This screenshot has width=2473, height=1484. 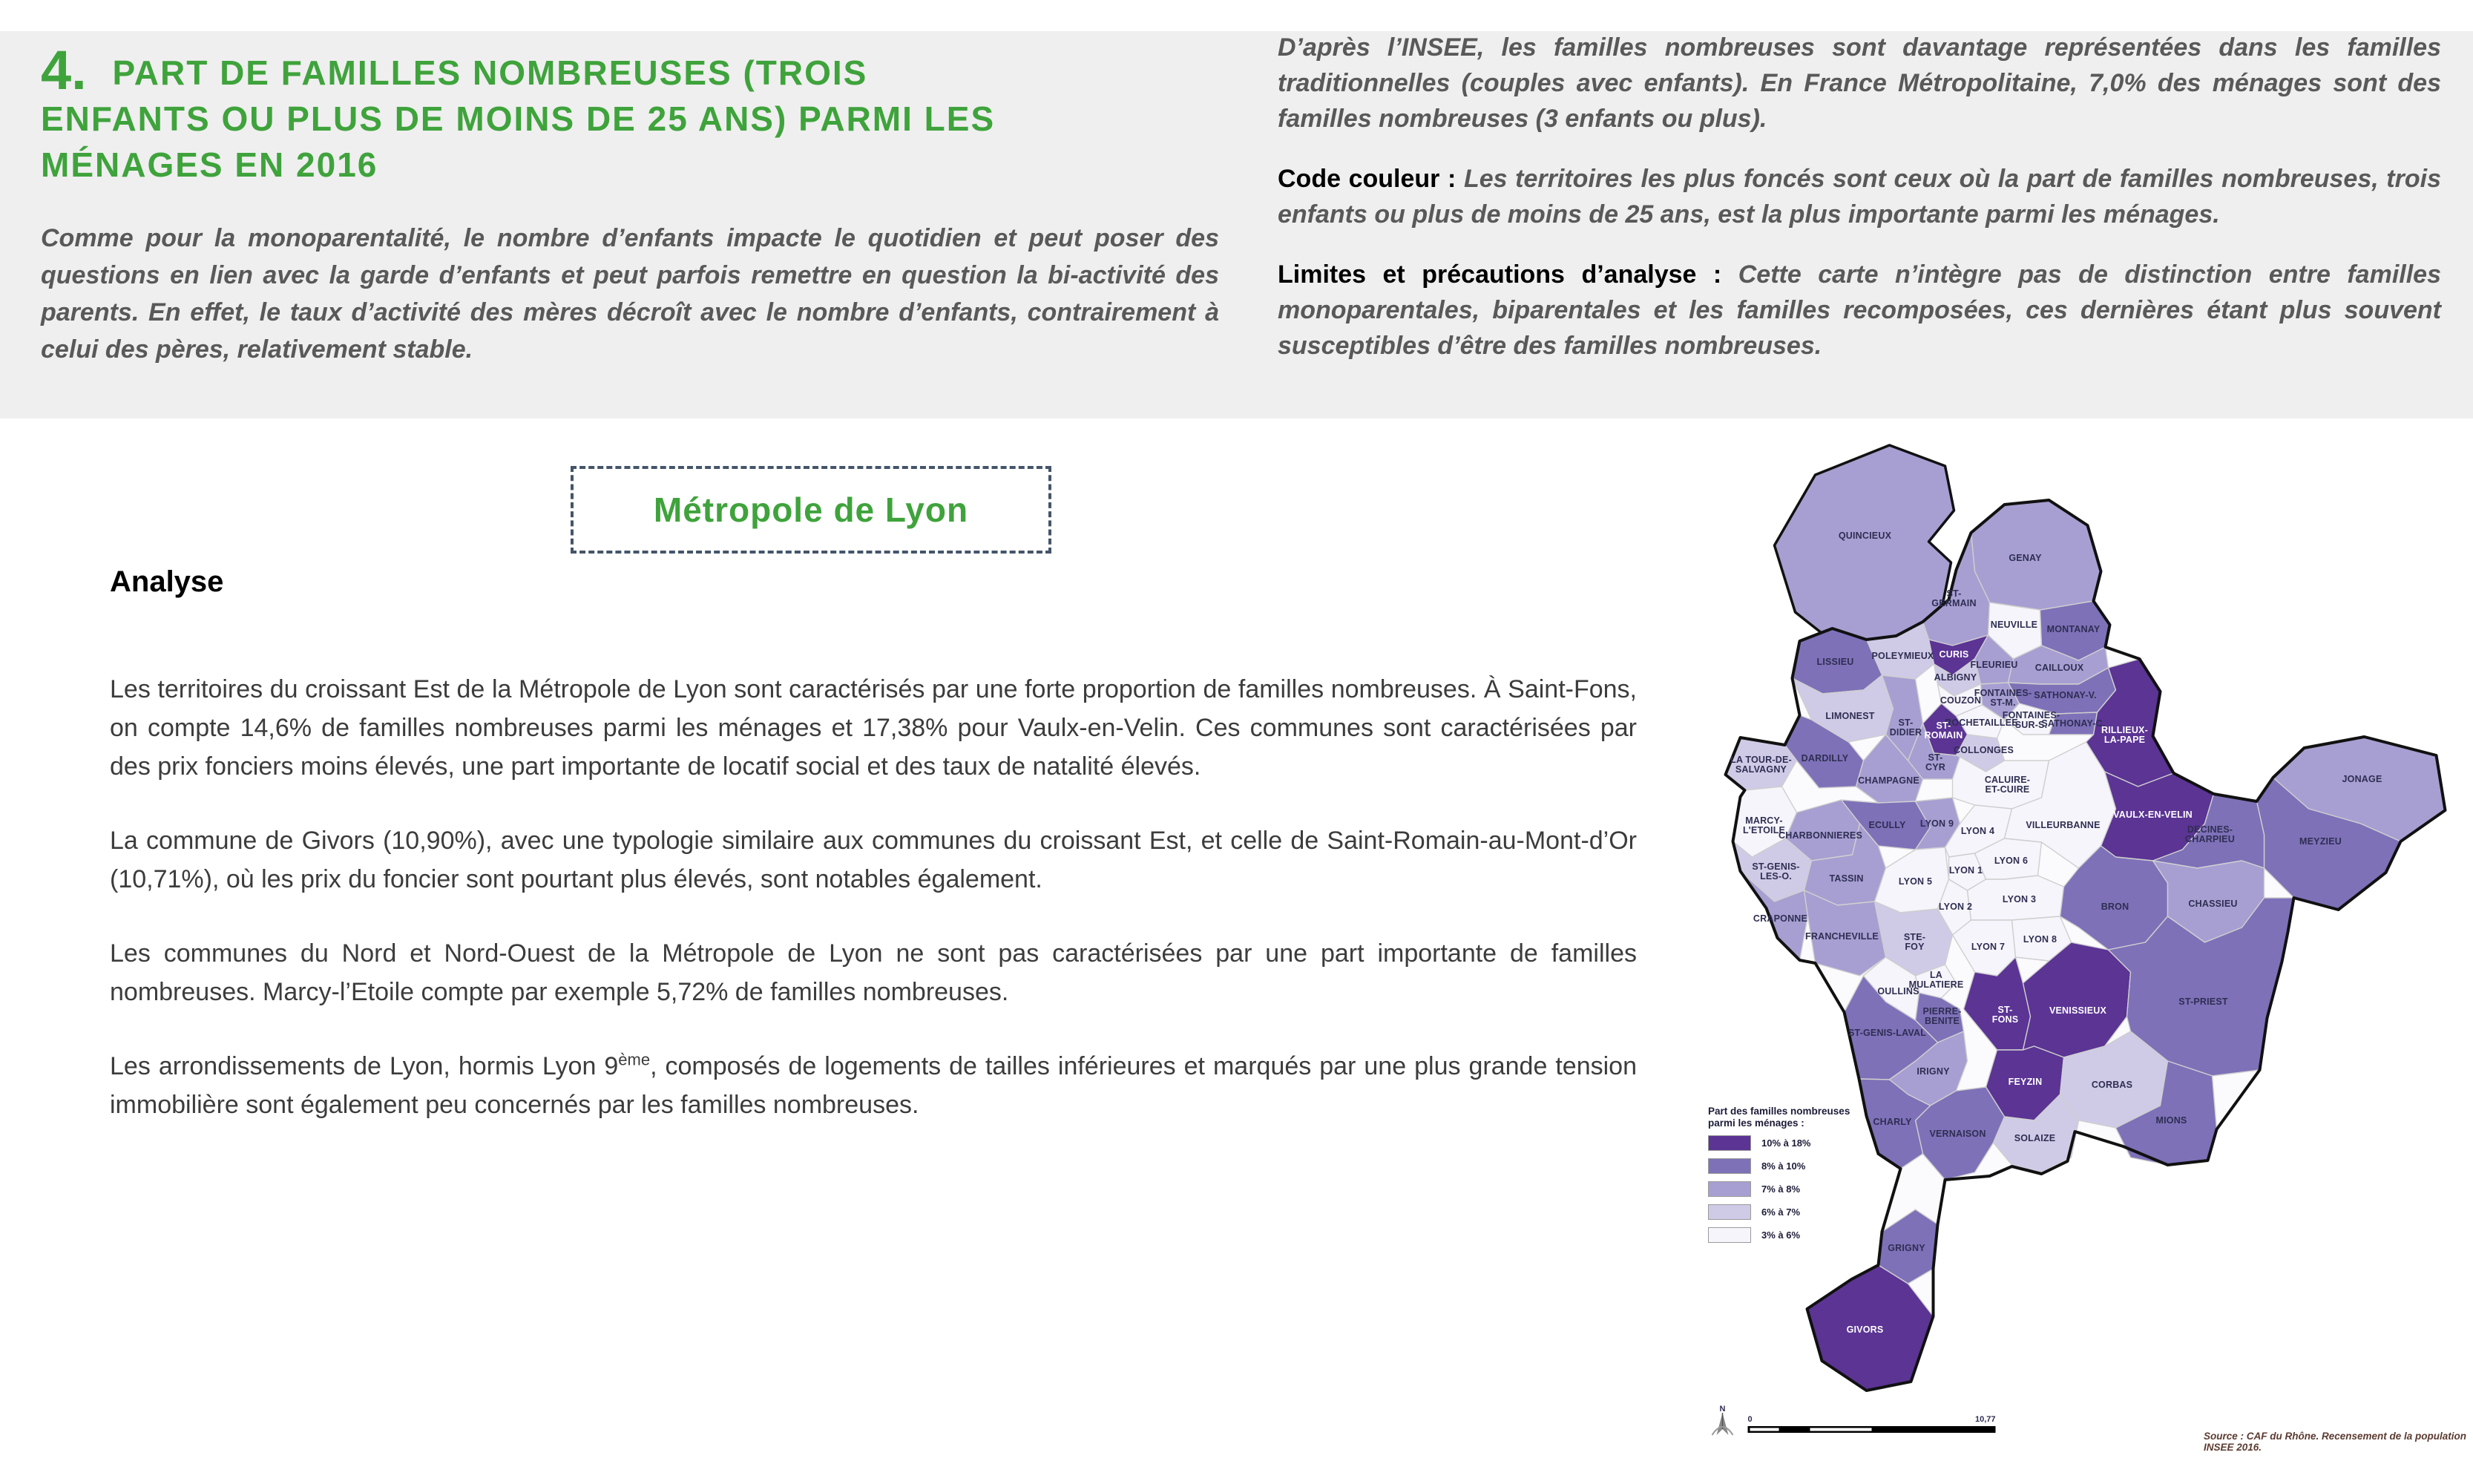 What do you see at coordinates (2212, 904) in the screenshot?
I see `commune-label: CHASSIEU` at bounding box center [2212, 904].